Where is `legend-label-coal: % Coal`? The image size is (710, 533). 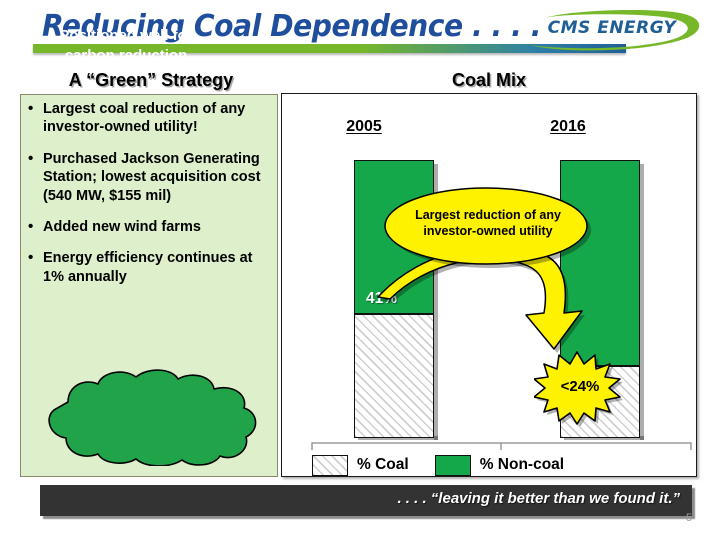
legend-label-coal: % Coal is located at coordinates (383, 464).